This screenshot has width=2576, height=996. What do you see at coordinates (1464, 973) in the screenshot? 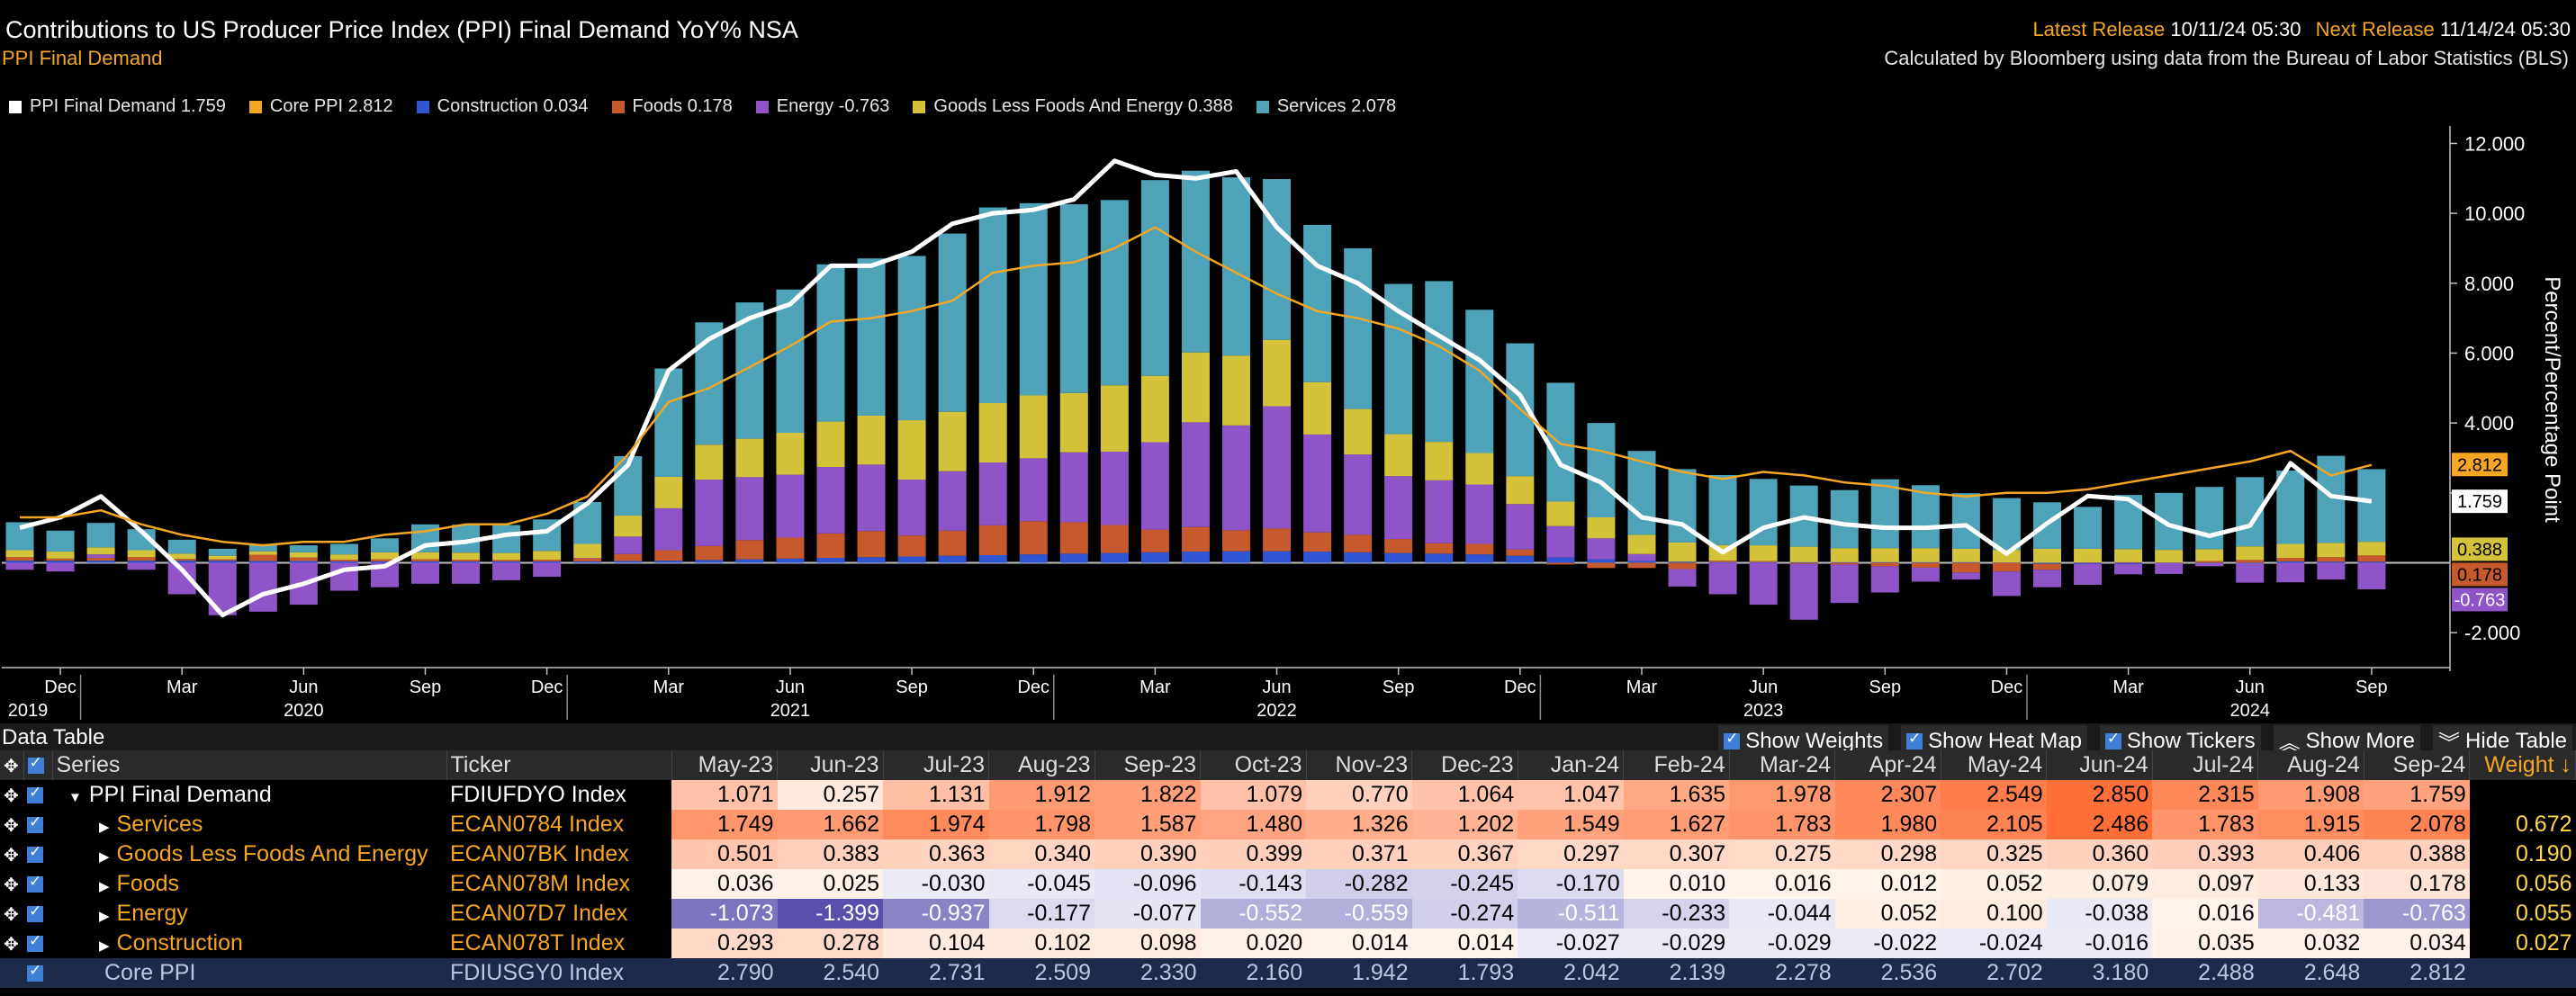
I see `value-cell: 1.793` at bounding box center [1464, 973].